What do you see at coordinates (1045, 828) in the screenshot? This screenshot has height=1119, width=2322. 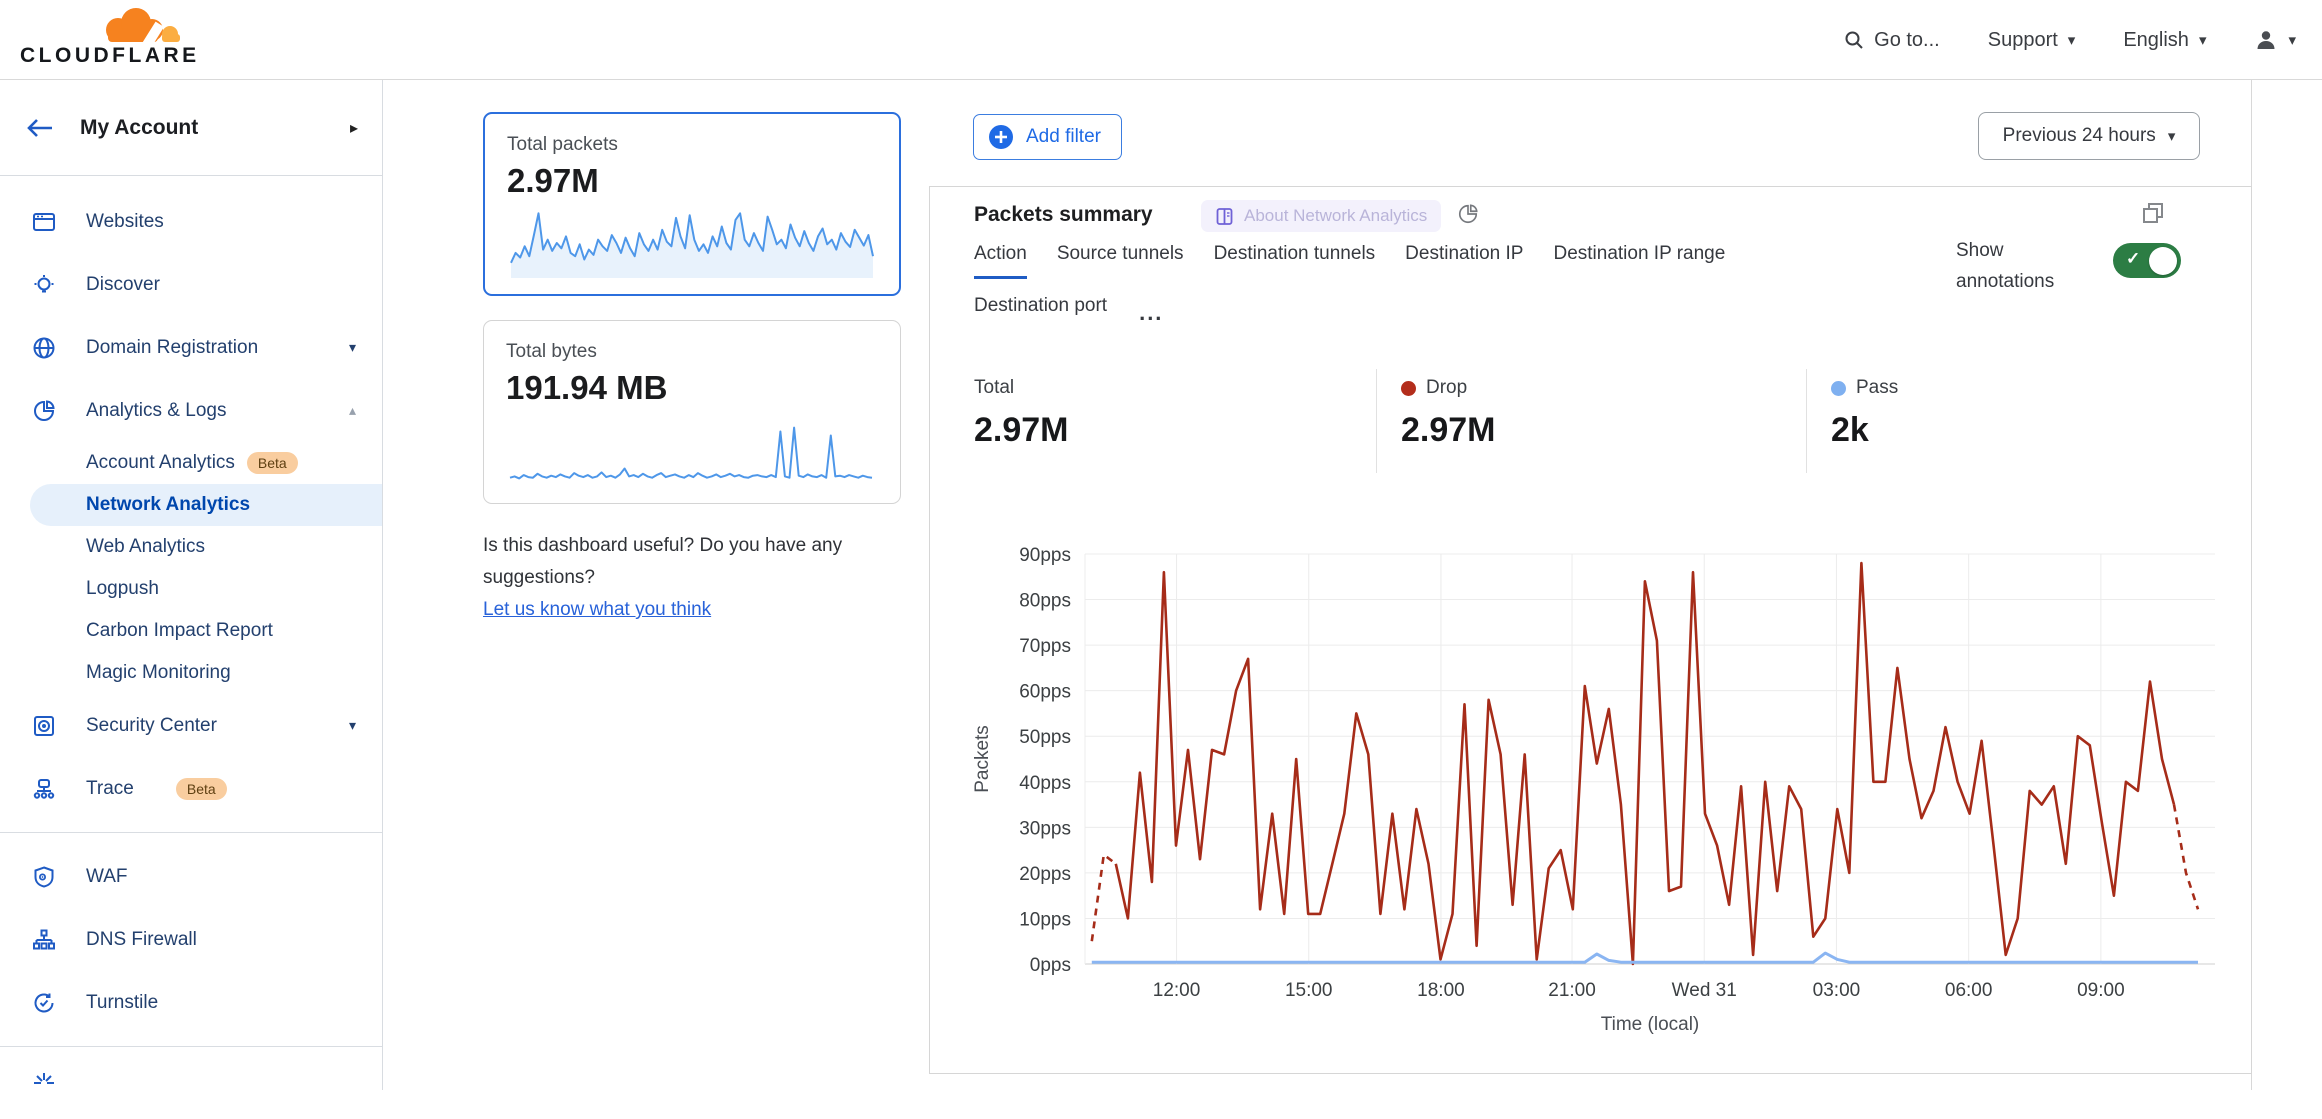 I see `svg-text: 30pps` at bounding box center [1045, 828].